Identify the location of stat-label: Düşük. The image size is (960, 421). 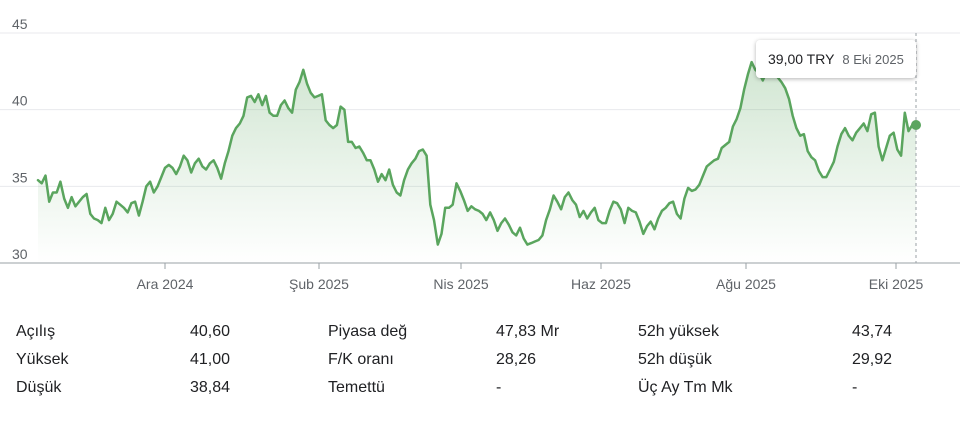
(39, 387).